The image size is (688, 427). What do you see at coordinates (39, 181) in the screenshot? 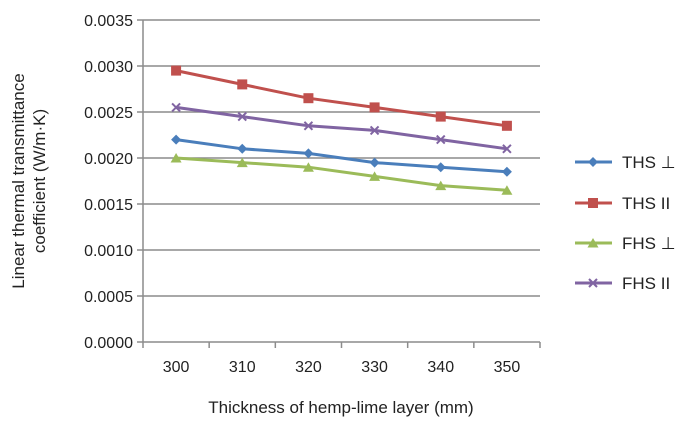
I see `y-axis-label-line-2: coefficient (W/m·K)` at bounding box center [39, 181].